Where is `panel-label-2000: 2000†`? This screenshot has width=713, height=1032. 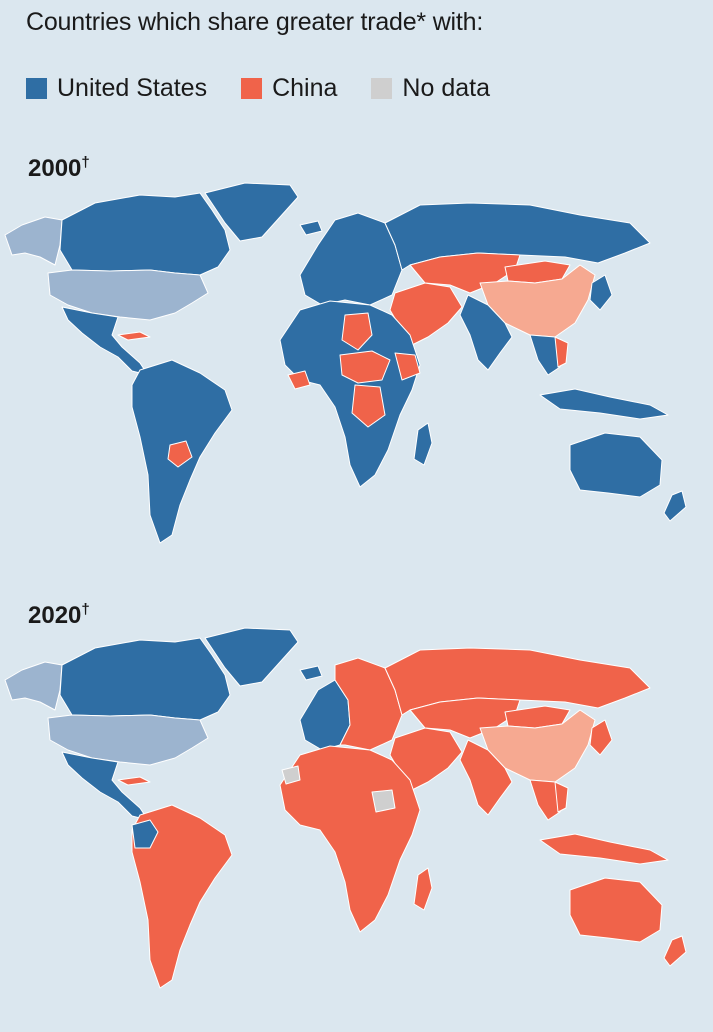
panel-label-2000: 2000† is located at coordinates (59, 168).